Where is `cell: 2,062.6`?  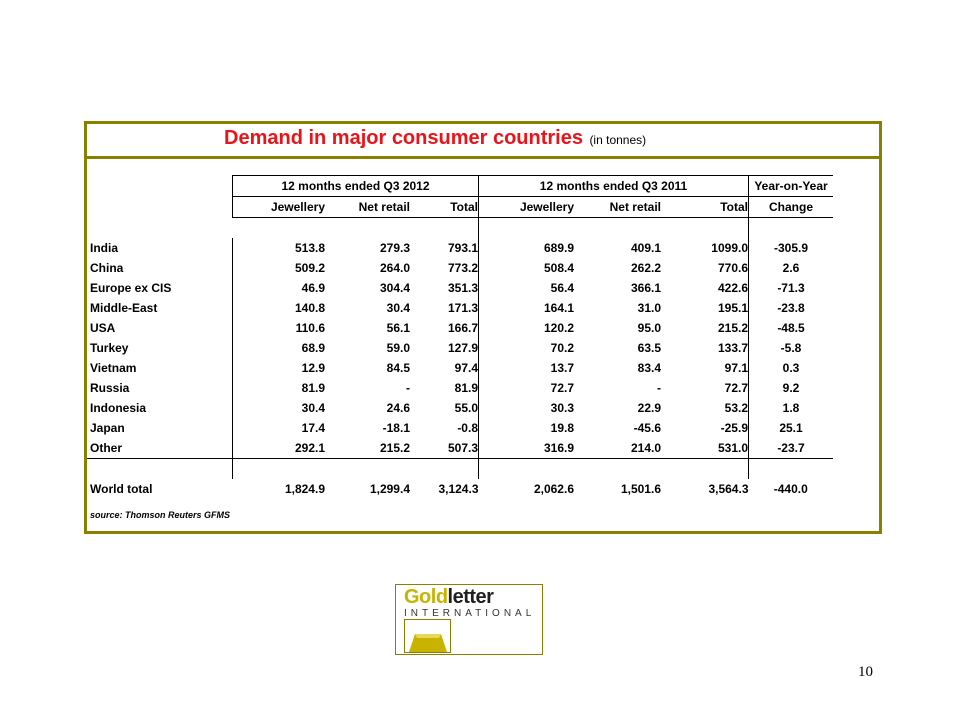 cell: 2,062.6 is located at coordinates (553, 489).